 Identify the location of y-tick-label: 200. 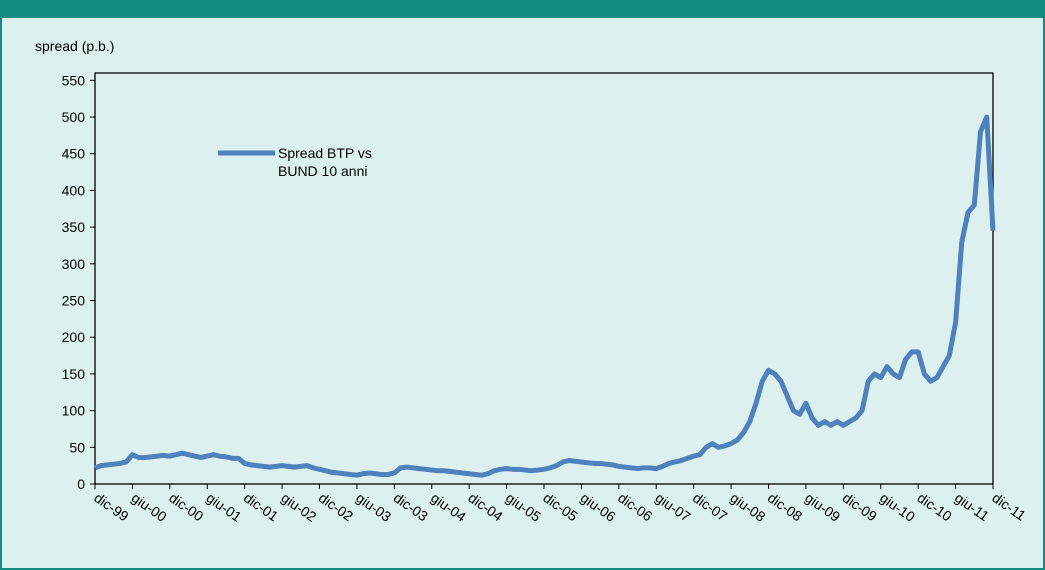
(74, 337).